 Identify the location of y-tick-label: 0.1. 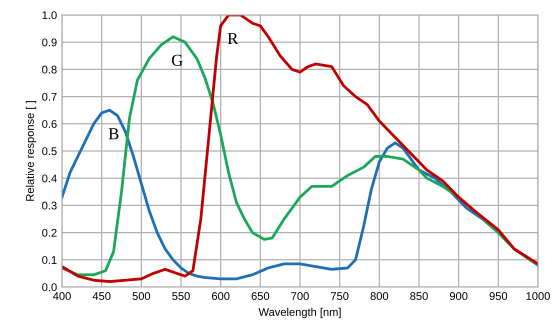
(49, 260).